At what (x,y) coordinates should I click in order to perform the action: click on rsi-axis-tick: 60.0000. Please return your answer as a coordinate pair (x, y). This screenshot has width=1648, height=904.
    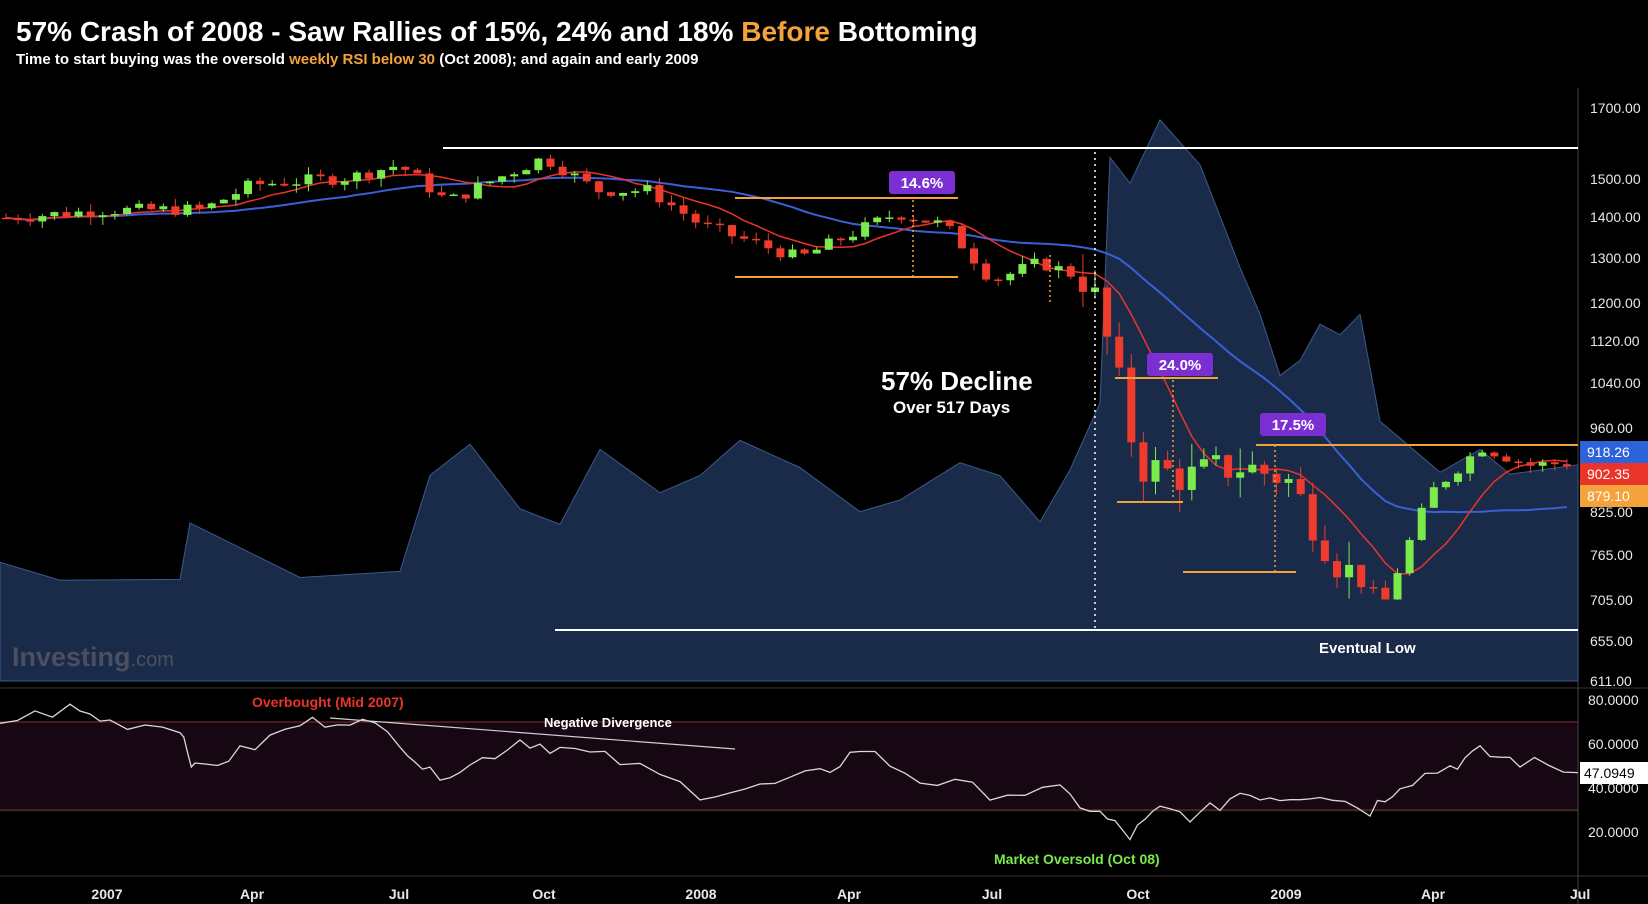
    Looking at the image, I should click on (1613, 744).